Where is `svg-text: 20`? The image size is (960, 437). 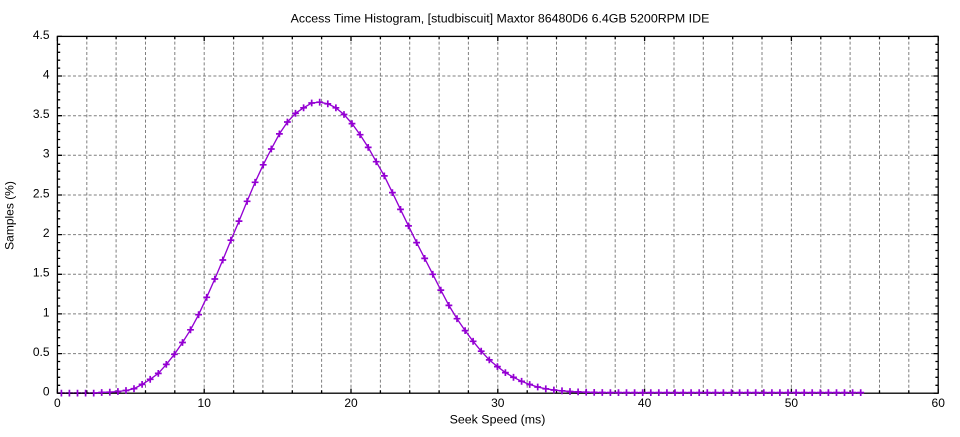
svg-text: 20 is located at coordinates (351, 403).